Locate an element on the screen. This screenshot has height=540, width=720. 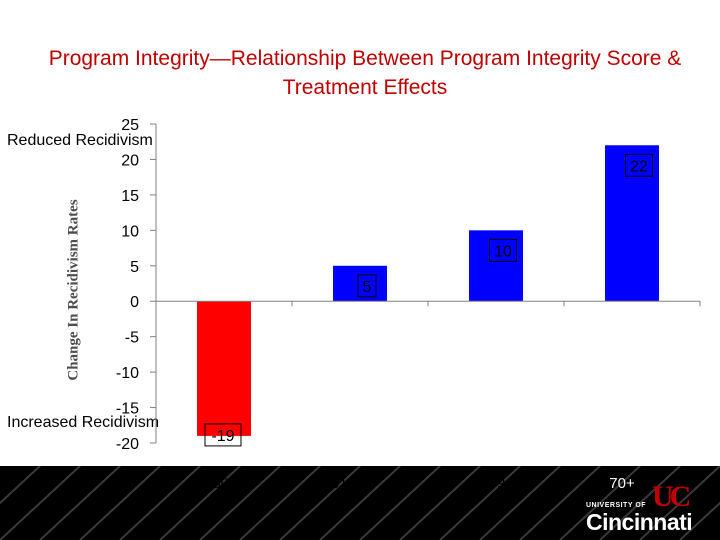
y-tick-label: -15 is located at coordinates (127, 409).